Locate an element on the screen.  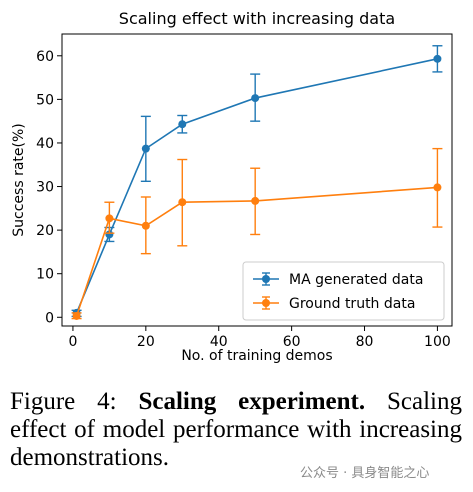
chart-title: Scaling effect with increasing data is located at coordinates (257, 18).